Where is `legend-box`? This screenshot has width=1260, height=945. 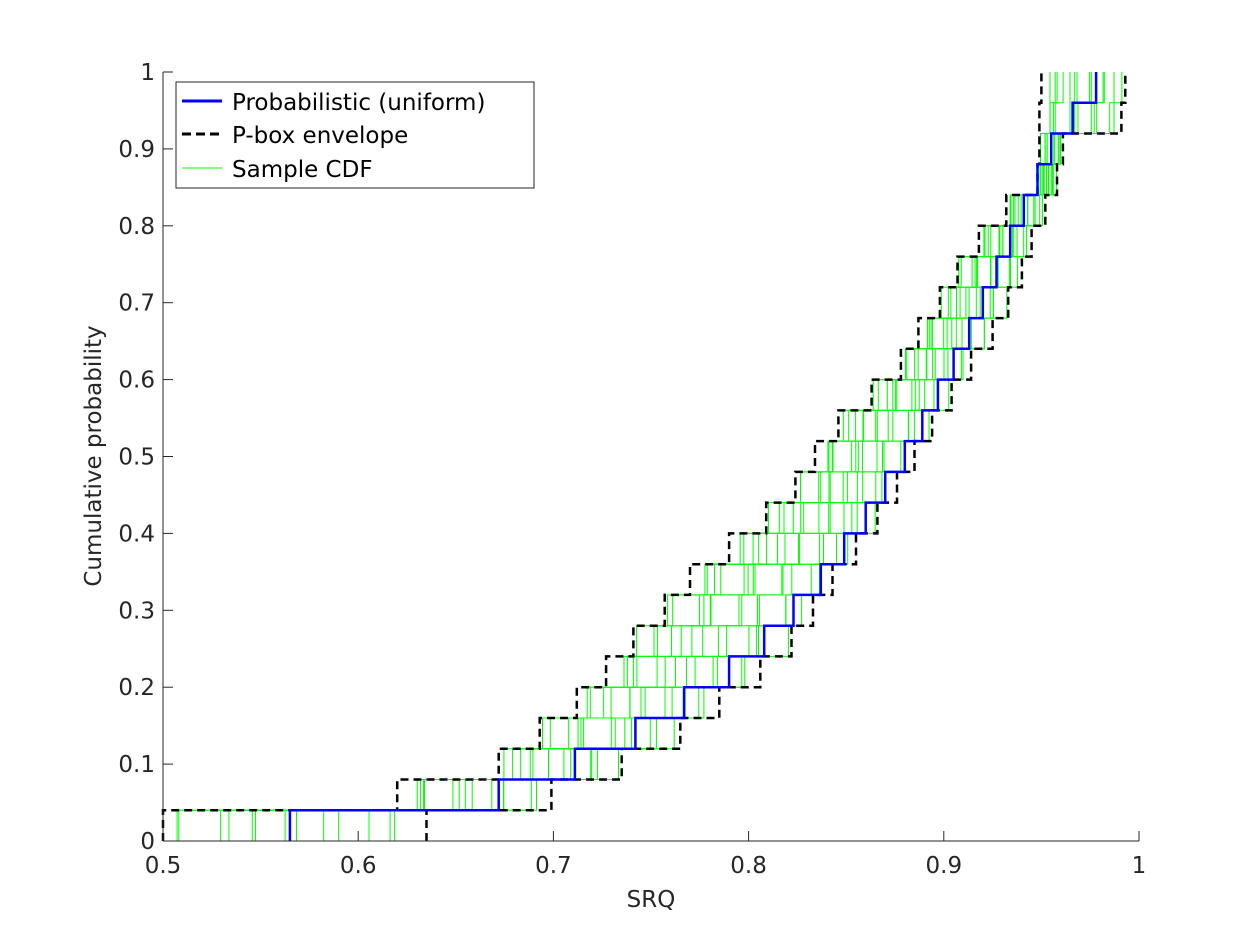
legend-box is located at coordinates (355, 135).